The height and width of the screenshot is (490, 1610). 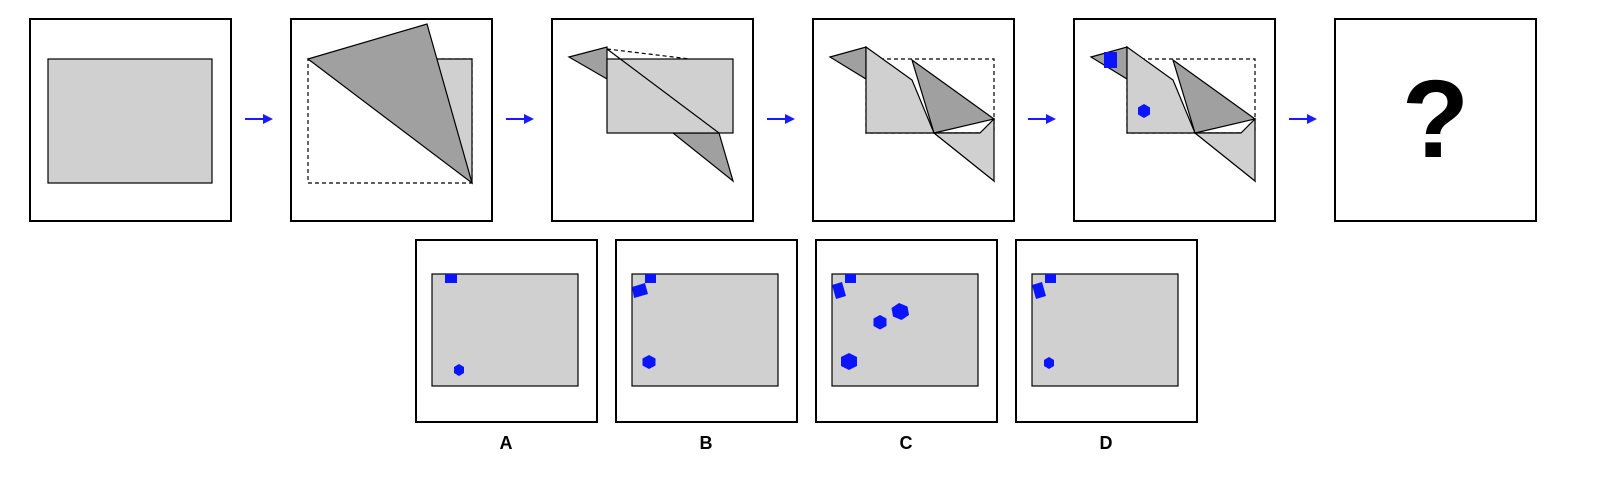 What do you see at coordinates (706, 443) in the screenshot?
I see `option-b-label: B` at bounding box center [706, 443].